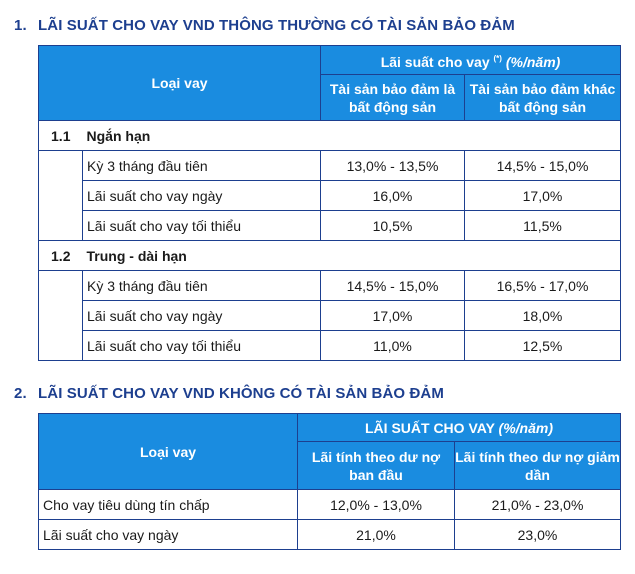 The height and width of the screenshot is (574, 635). Describe the element at coordinates (537, 534) in the screenshot. I see `row-value-giam-dan: 23,0%` at that location.